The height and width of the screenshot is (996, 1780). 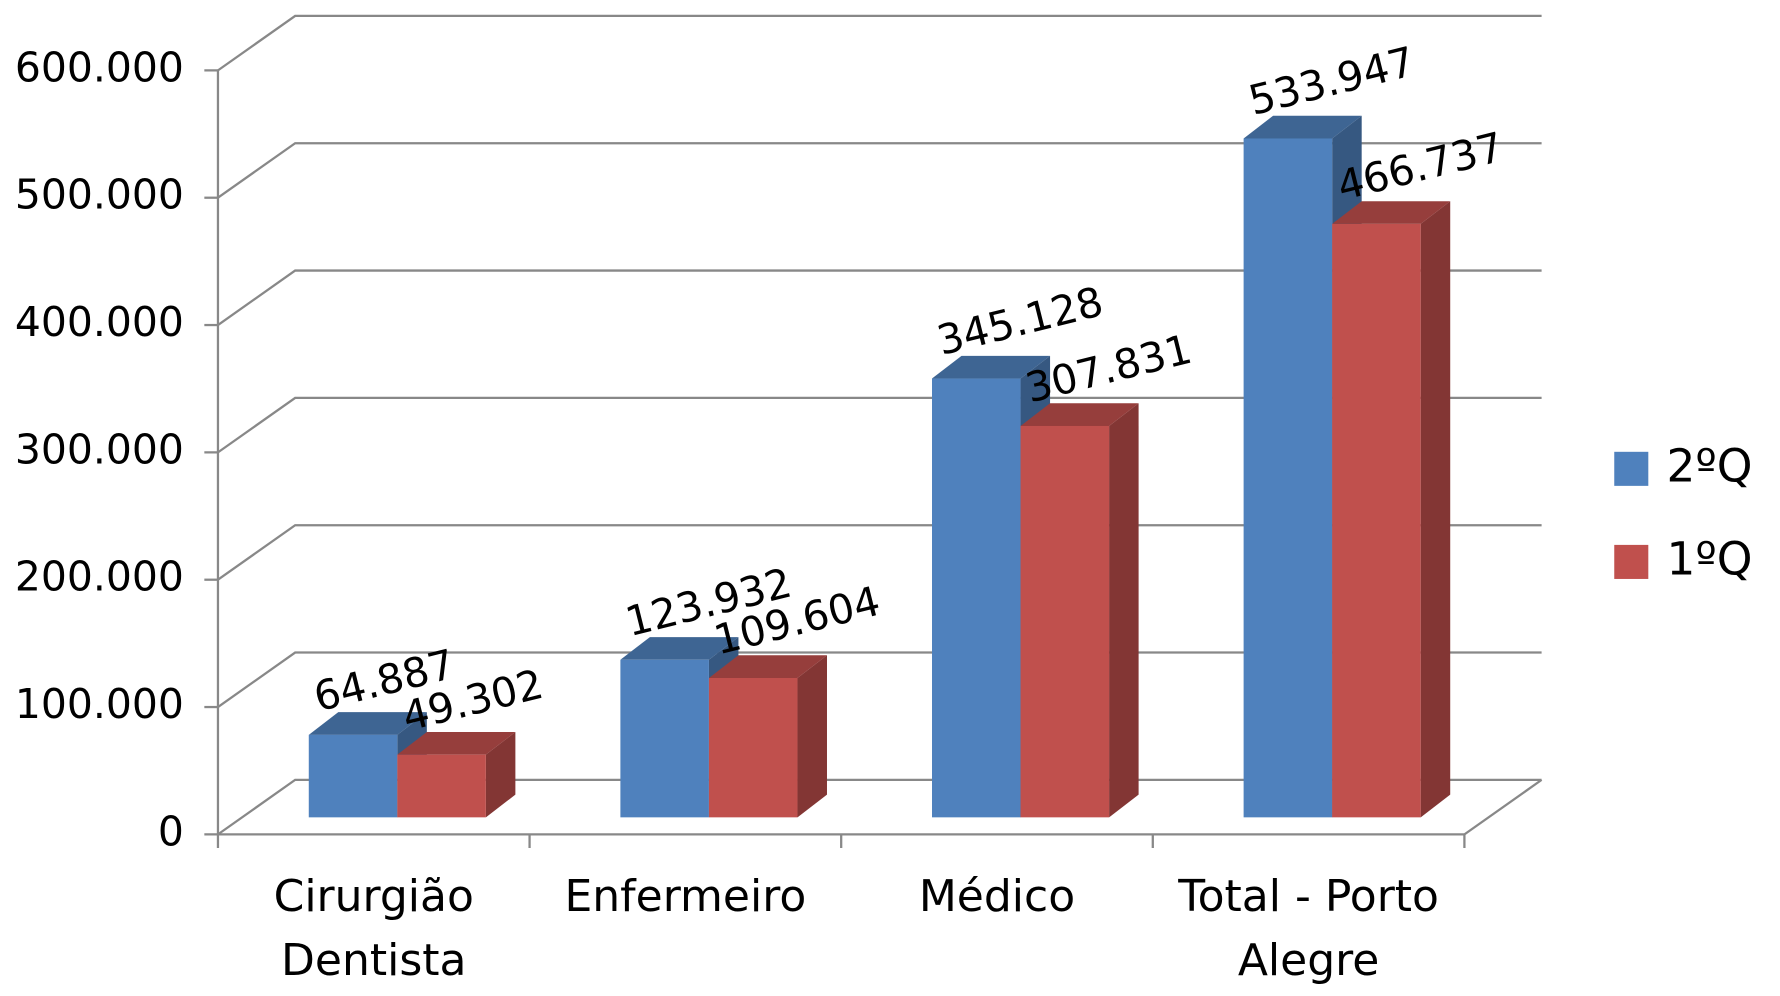 What do you see at coordinates (99, 67) in the screenshot?
I see `y-tick-label: 600.000` at bounding box center [99, 67].